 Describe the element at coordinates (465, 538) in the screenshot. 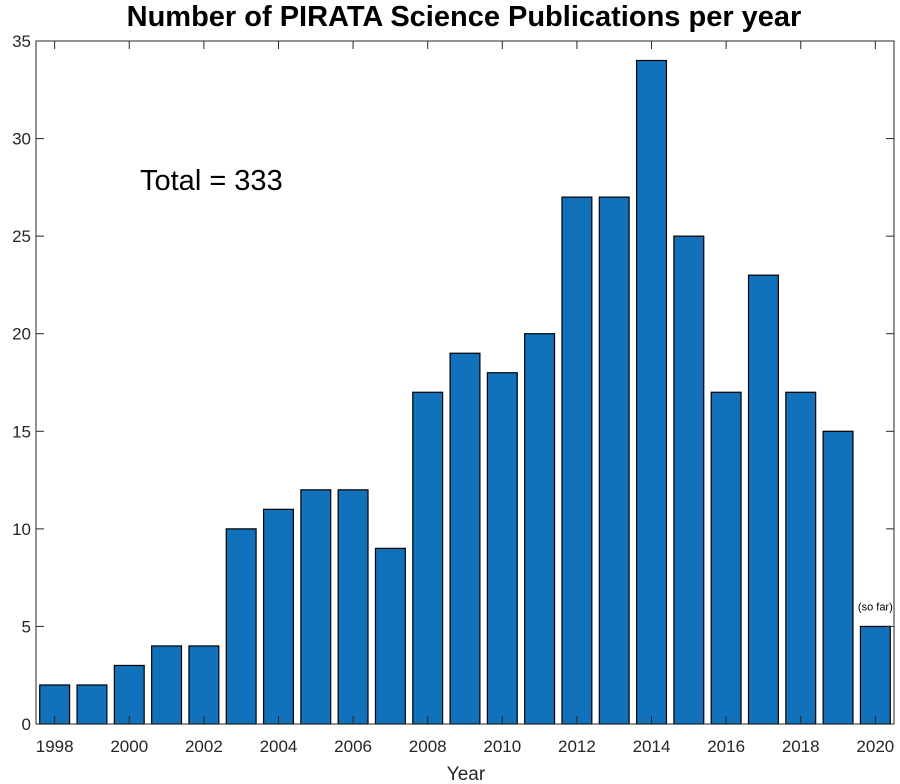

I see `bar-2009` at that location.